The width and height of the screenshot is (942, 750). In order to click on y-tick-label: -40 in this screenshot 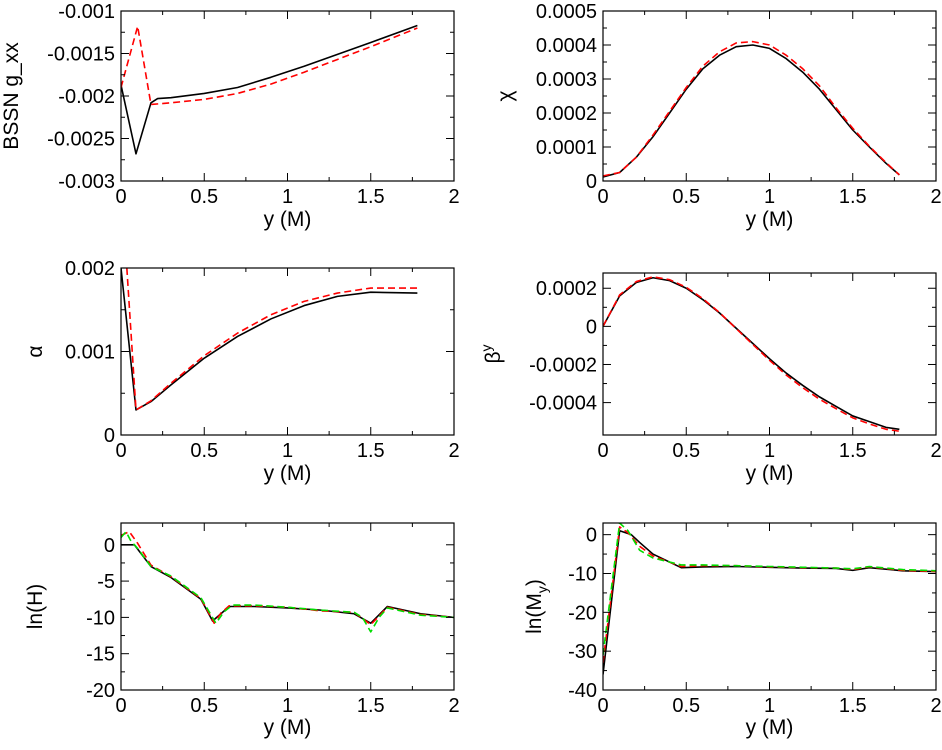, I will do `click(582, 691)`.